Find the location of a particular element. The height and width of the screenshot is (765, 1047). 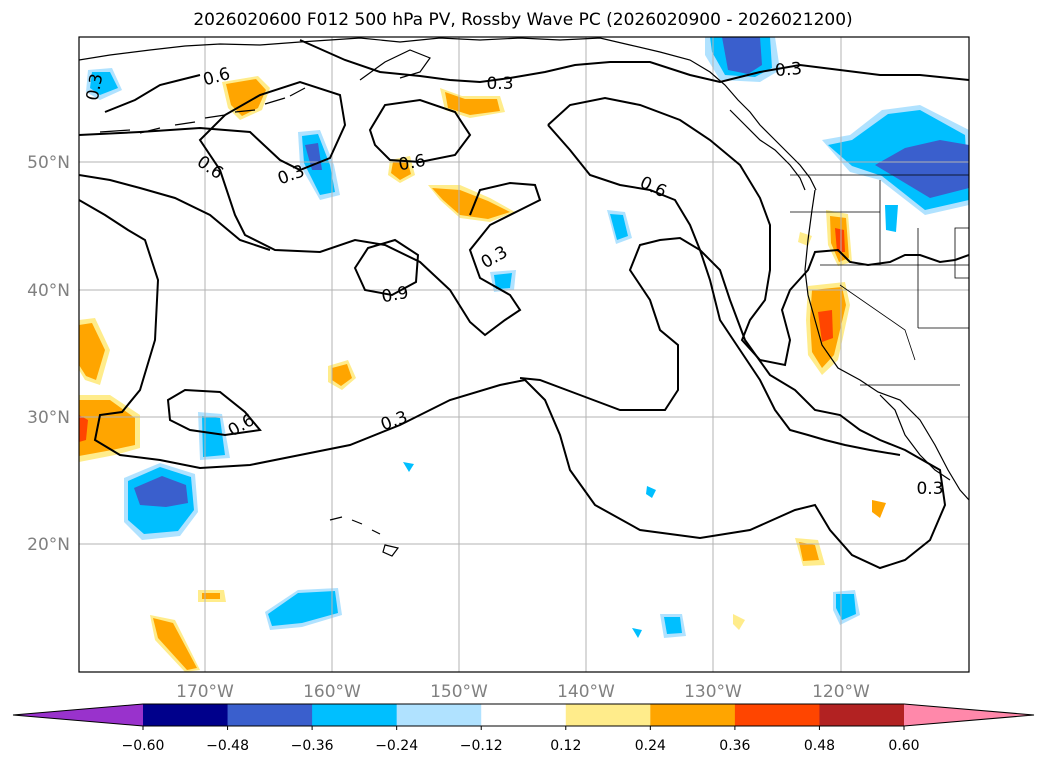

colorbar-tick-label: 0.60 is located at coordinates (903, 746).